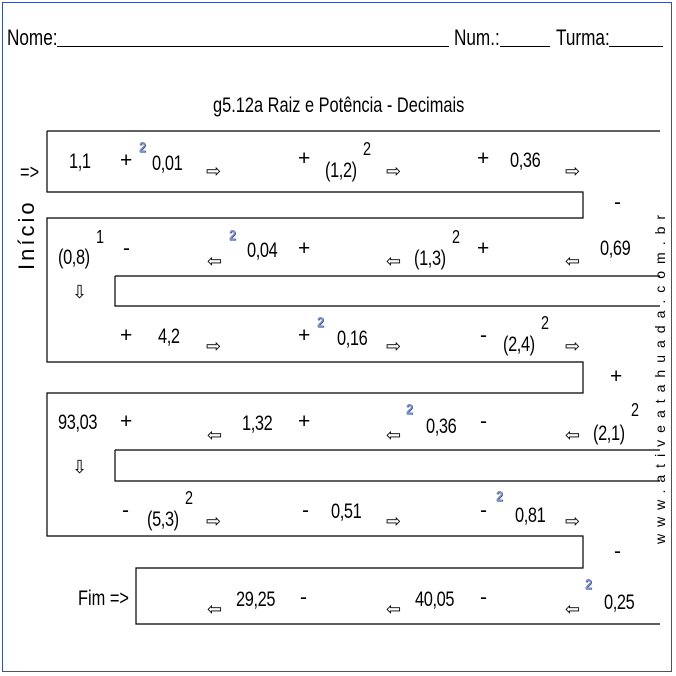  Describe the element at coordinates (619, 602) in the screenshot. I see `r6-value-3: 0,25` at that location.